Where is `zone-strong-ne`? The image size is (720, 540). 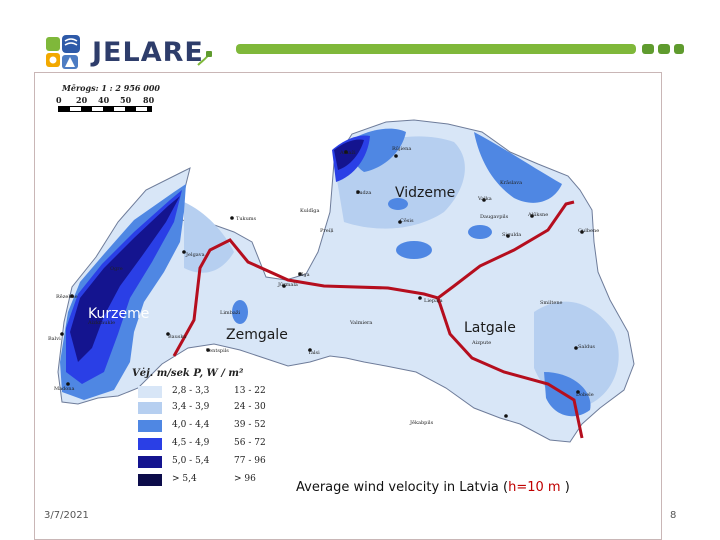
zone-strong-ne is located at coordinates (518, 167).